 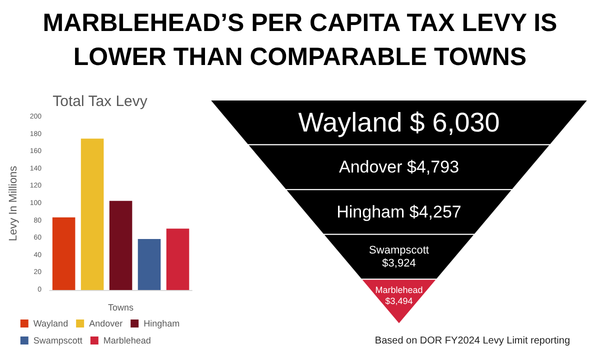 I want to click on chart-title: Total Tax Levy, so click(x=100, y=101).